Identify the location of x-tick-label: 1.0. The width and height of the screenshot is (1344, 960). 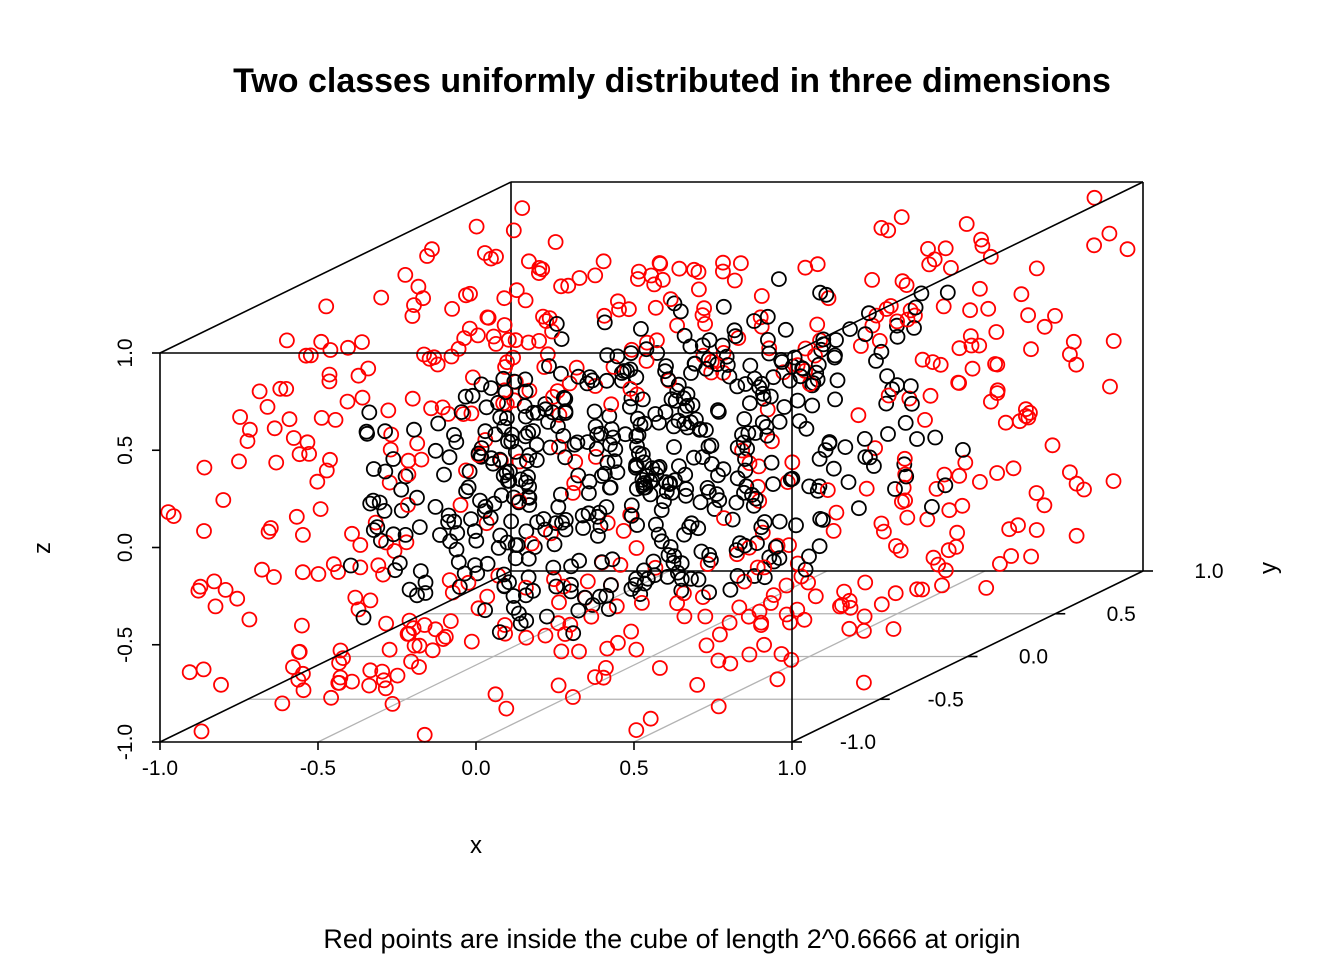
(791, 768).